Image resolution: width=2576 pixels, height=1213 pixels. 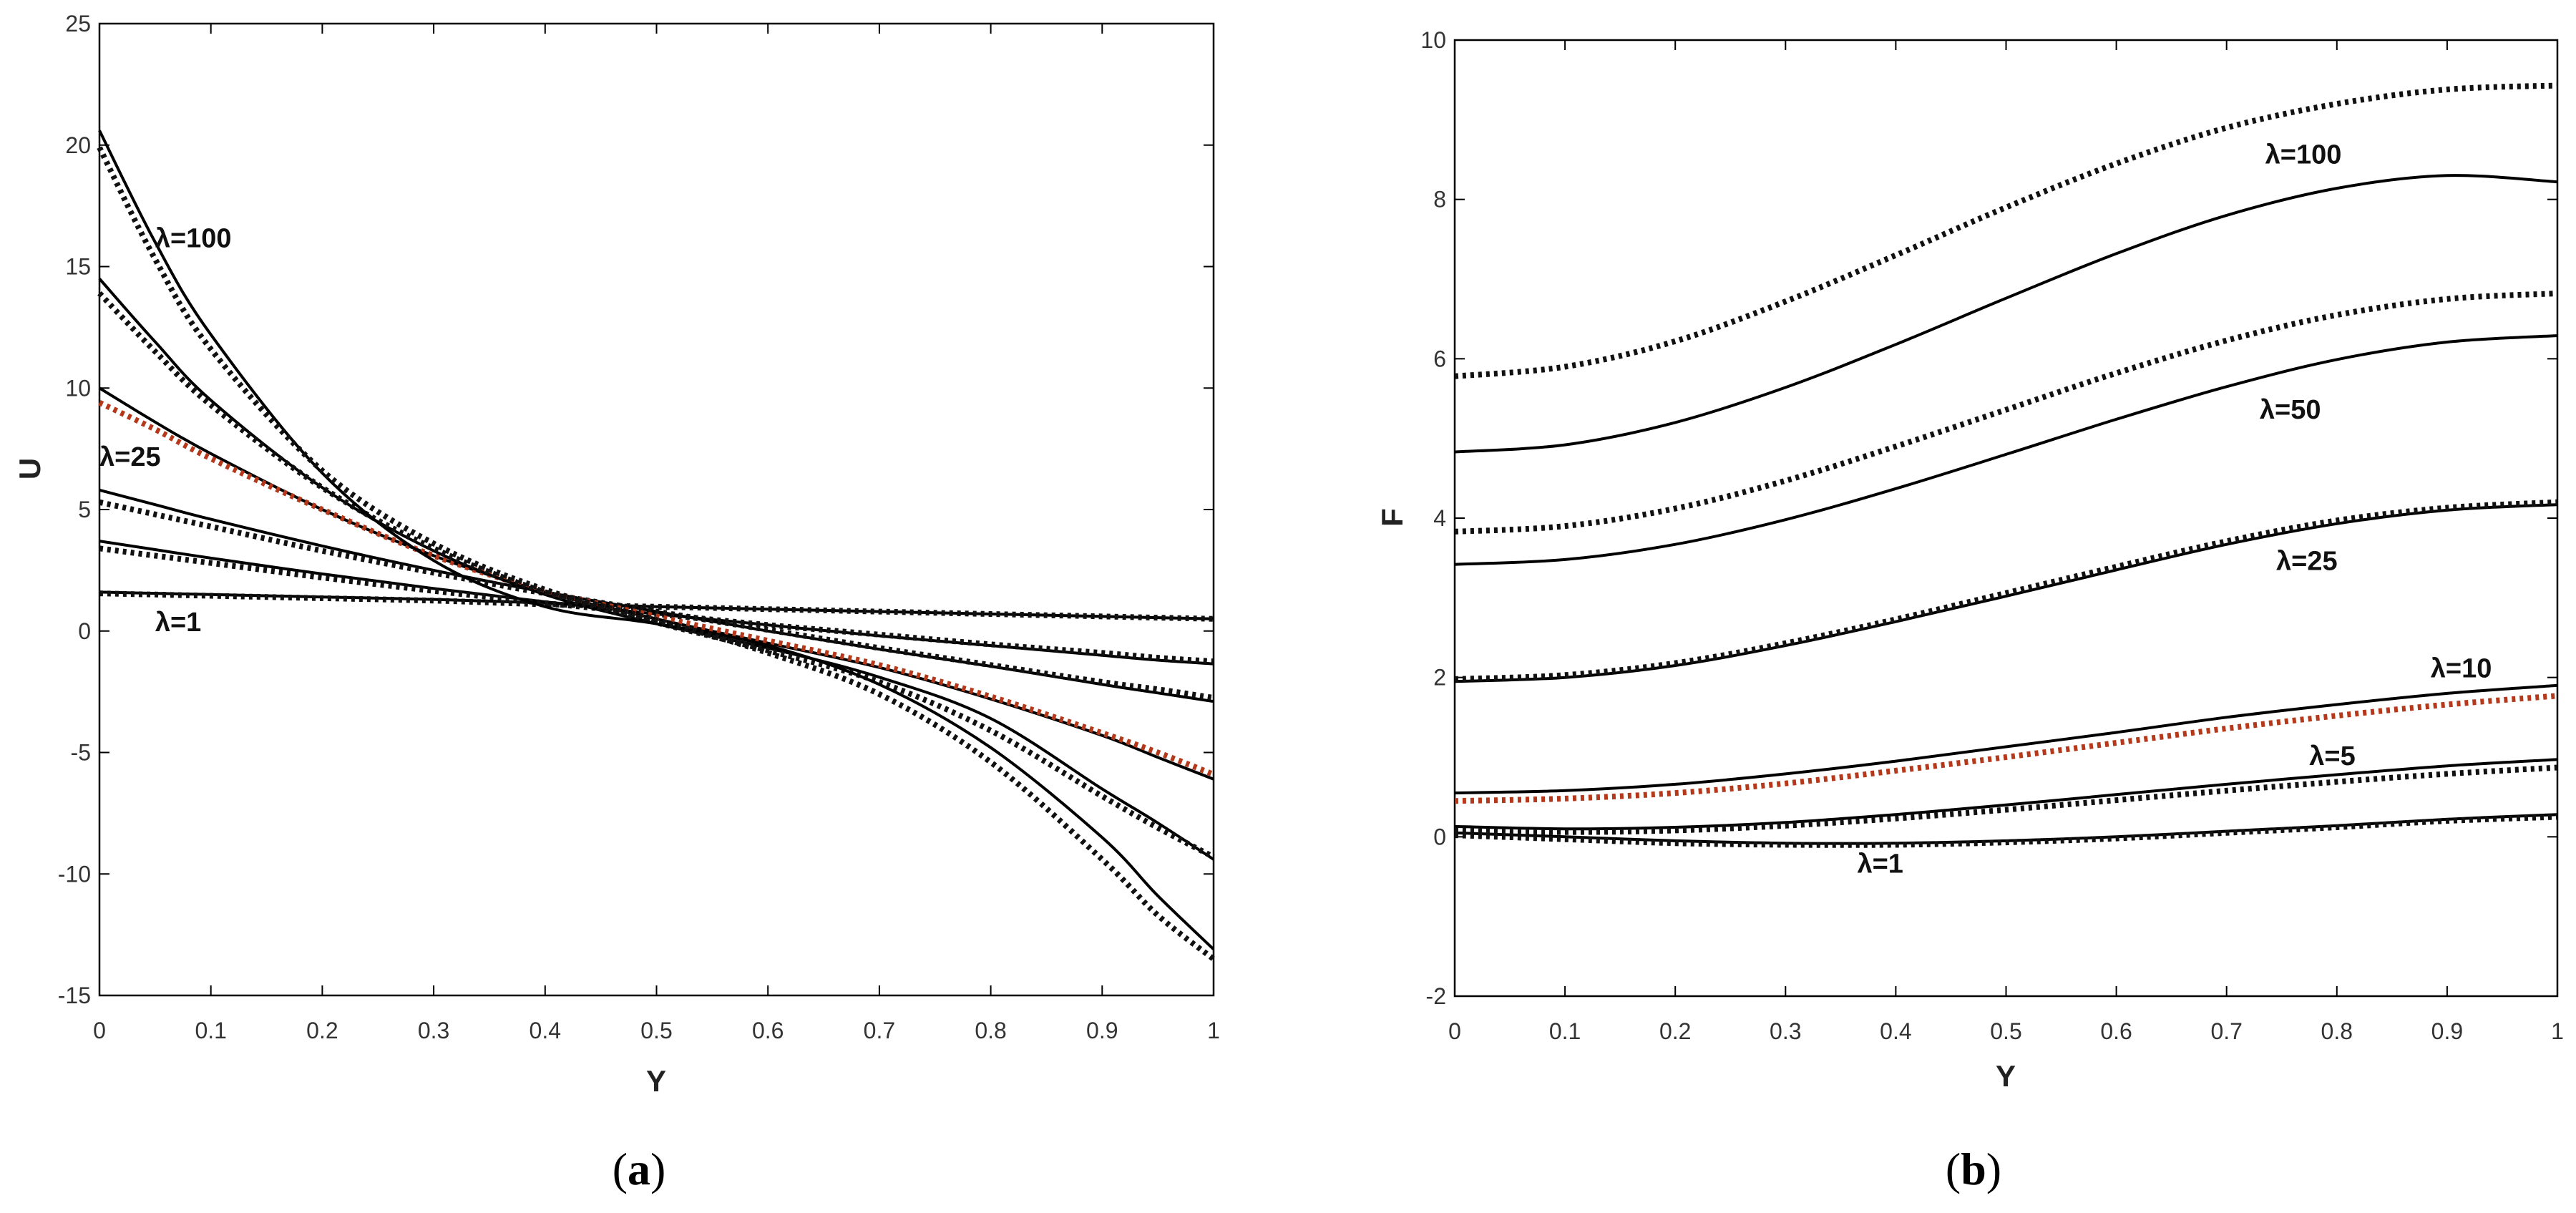 I want to click on y-tick-label: 15, so click(x=78, y=267).